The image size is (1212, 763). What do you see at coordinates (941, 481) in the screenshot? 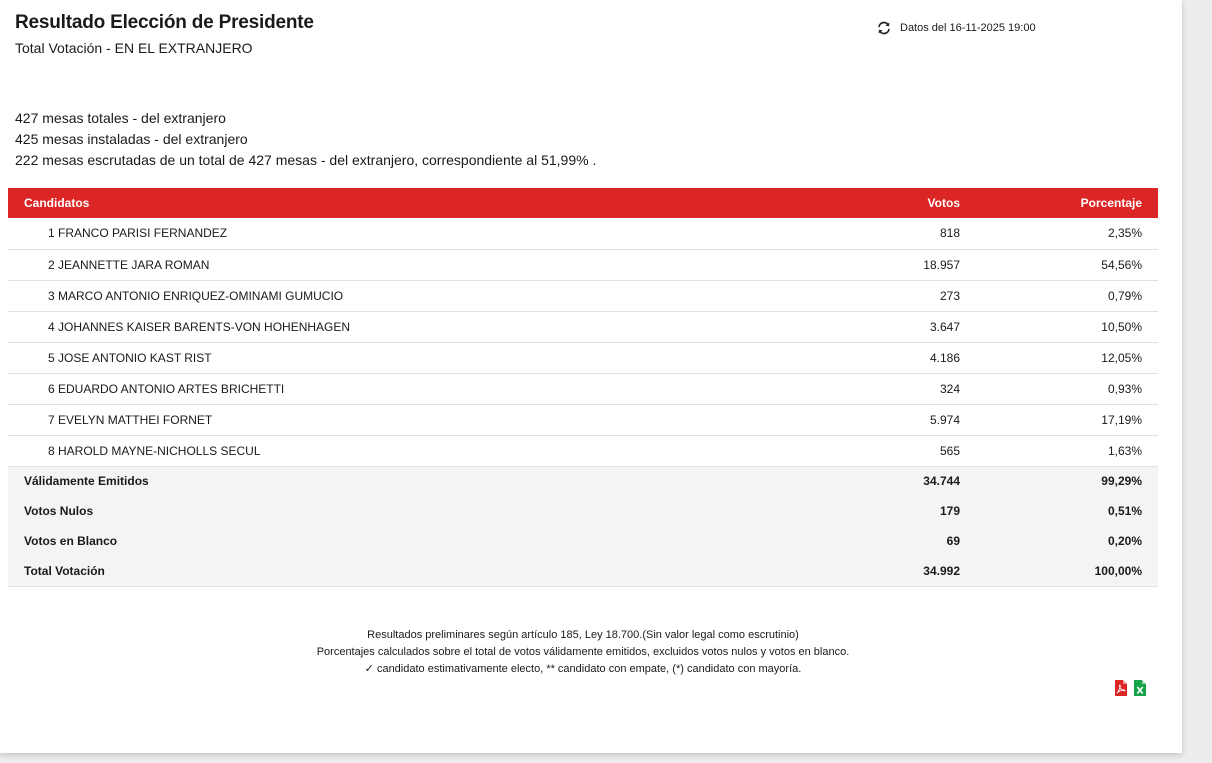
I see `totals-votes: 34.744` at bounding box center [941, 481].